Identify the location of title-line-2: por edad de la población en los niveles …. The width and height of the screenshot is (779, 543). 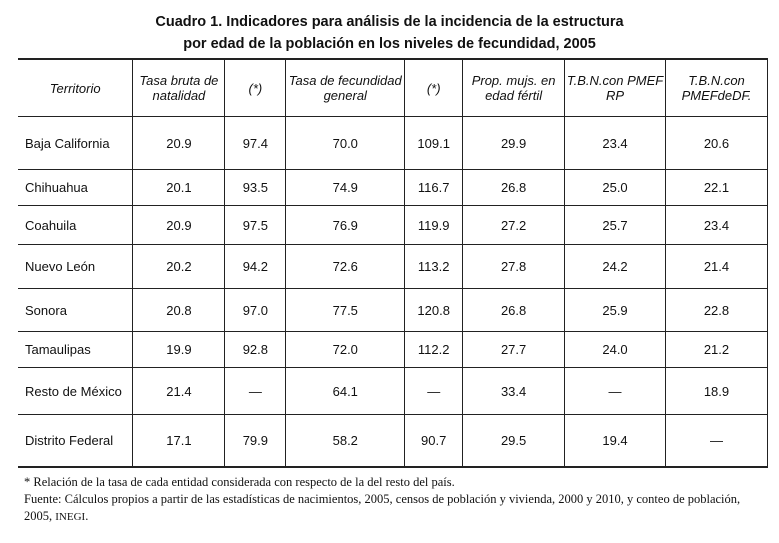
(389, 44).